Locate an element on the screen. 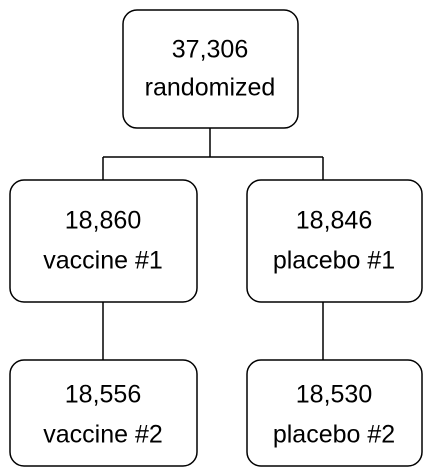 The height and width of the screenshot is (473, 430). node-count: 18,556 is located at coordinates (103, 395).